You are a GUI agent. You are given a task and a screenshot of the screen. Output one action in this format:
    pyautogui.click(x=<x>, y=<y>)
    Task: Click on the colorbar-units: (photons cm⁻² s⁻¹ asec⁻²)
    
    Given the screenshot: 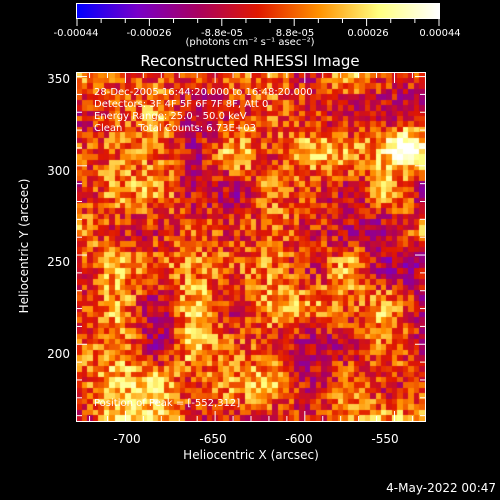 What is the action you would take?
    pyautogui.click(x=250, y=42)
    